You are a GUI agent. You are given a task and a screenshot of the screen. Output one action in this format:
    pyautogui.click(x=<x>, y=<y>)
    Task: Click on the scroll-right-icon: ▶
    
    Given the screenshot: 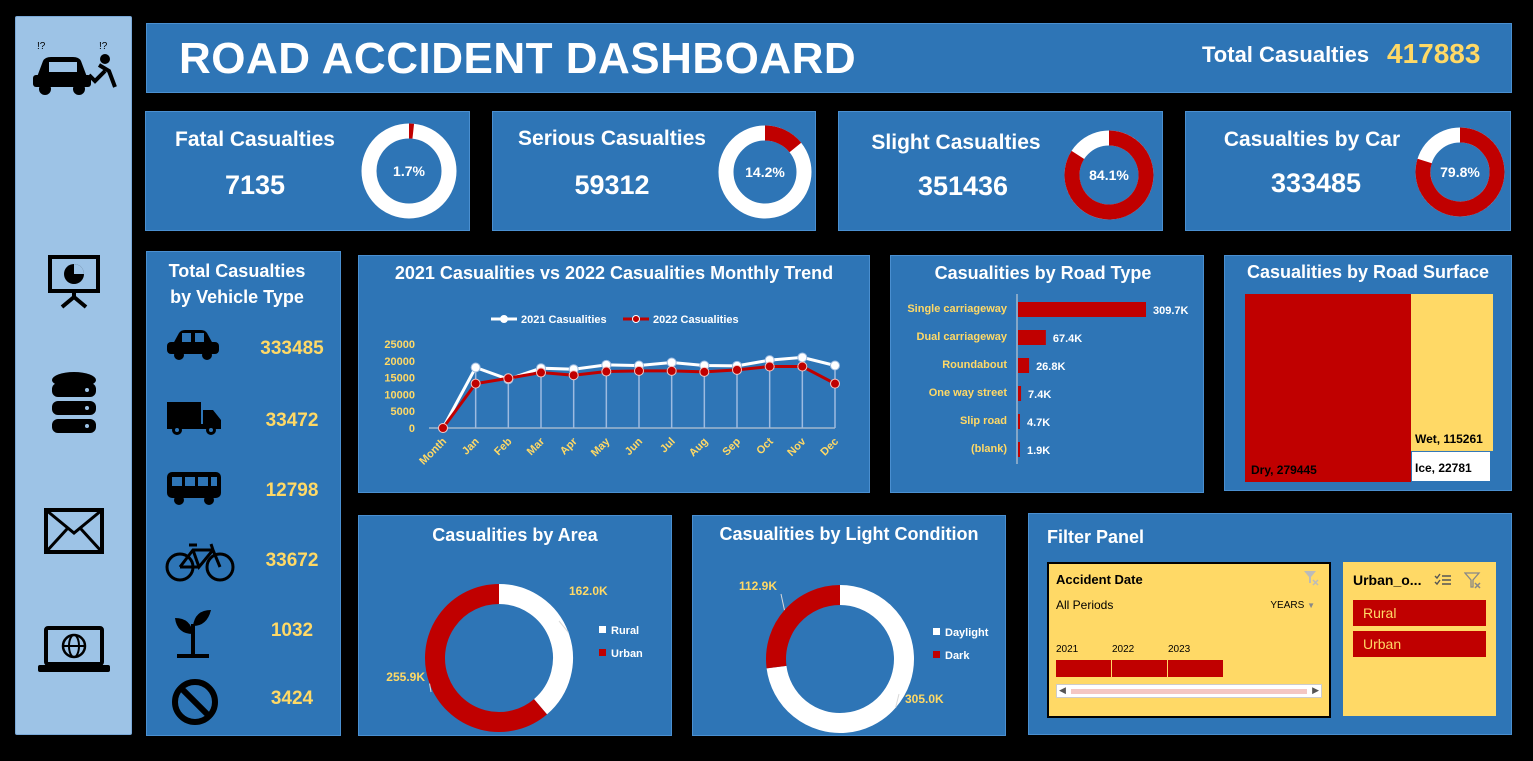 What is the action you would take?
    pyautogui.click(x=1315, y=690)
    